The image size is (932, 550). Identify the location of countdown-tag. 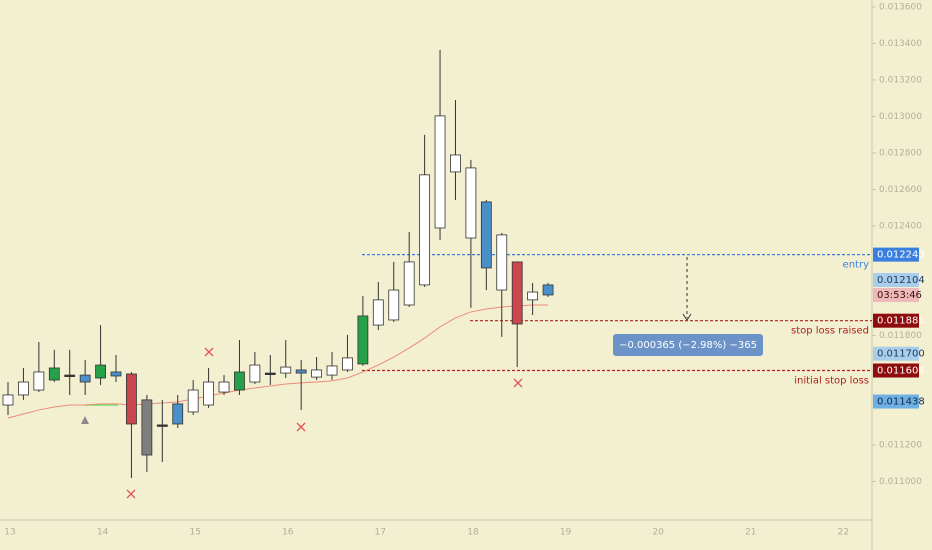
(896, 294).